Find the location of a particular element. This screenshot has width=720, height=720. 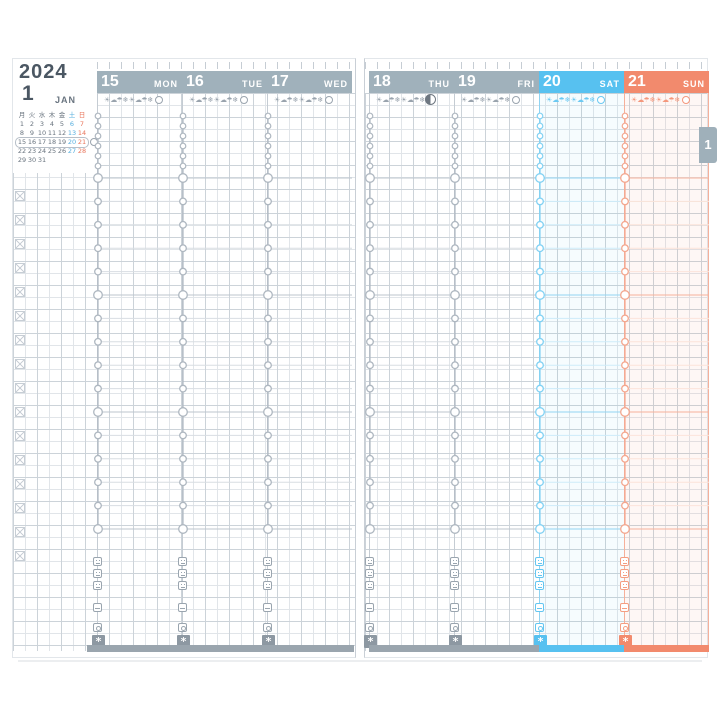

mini-cal-date: 8 is located at coordinates (22, 133).